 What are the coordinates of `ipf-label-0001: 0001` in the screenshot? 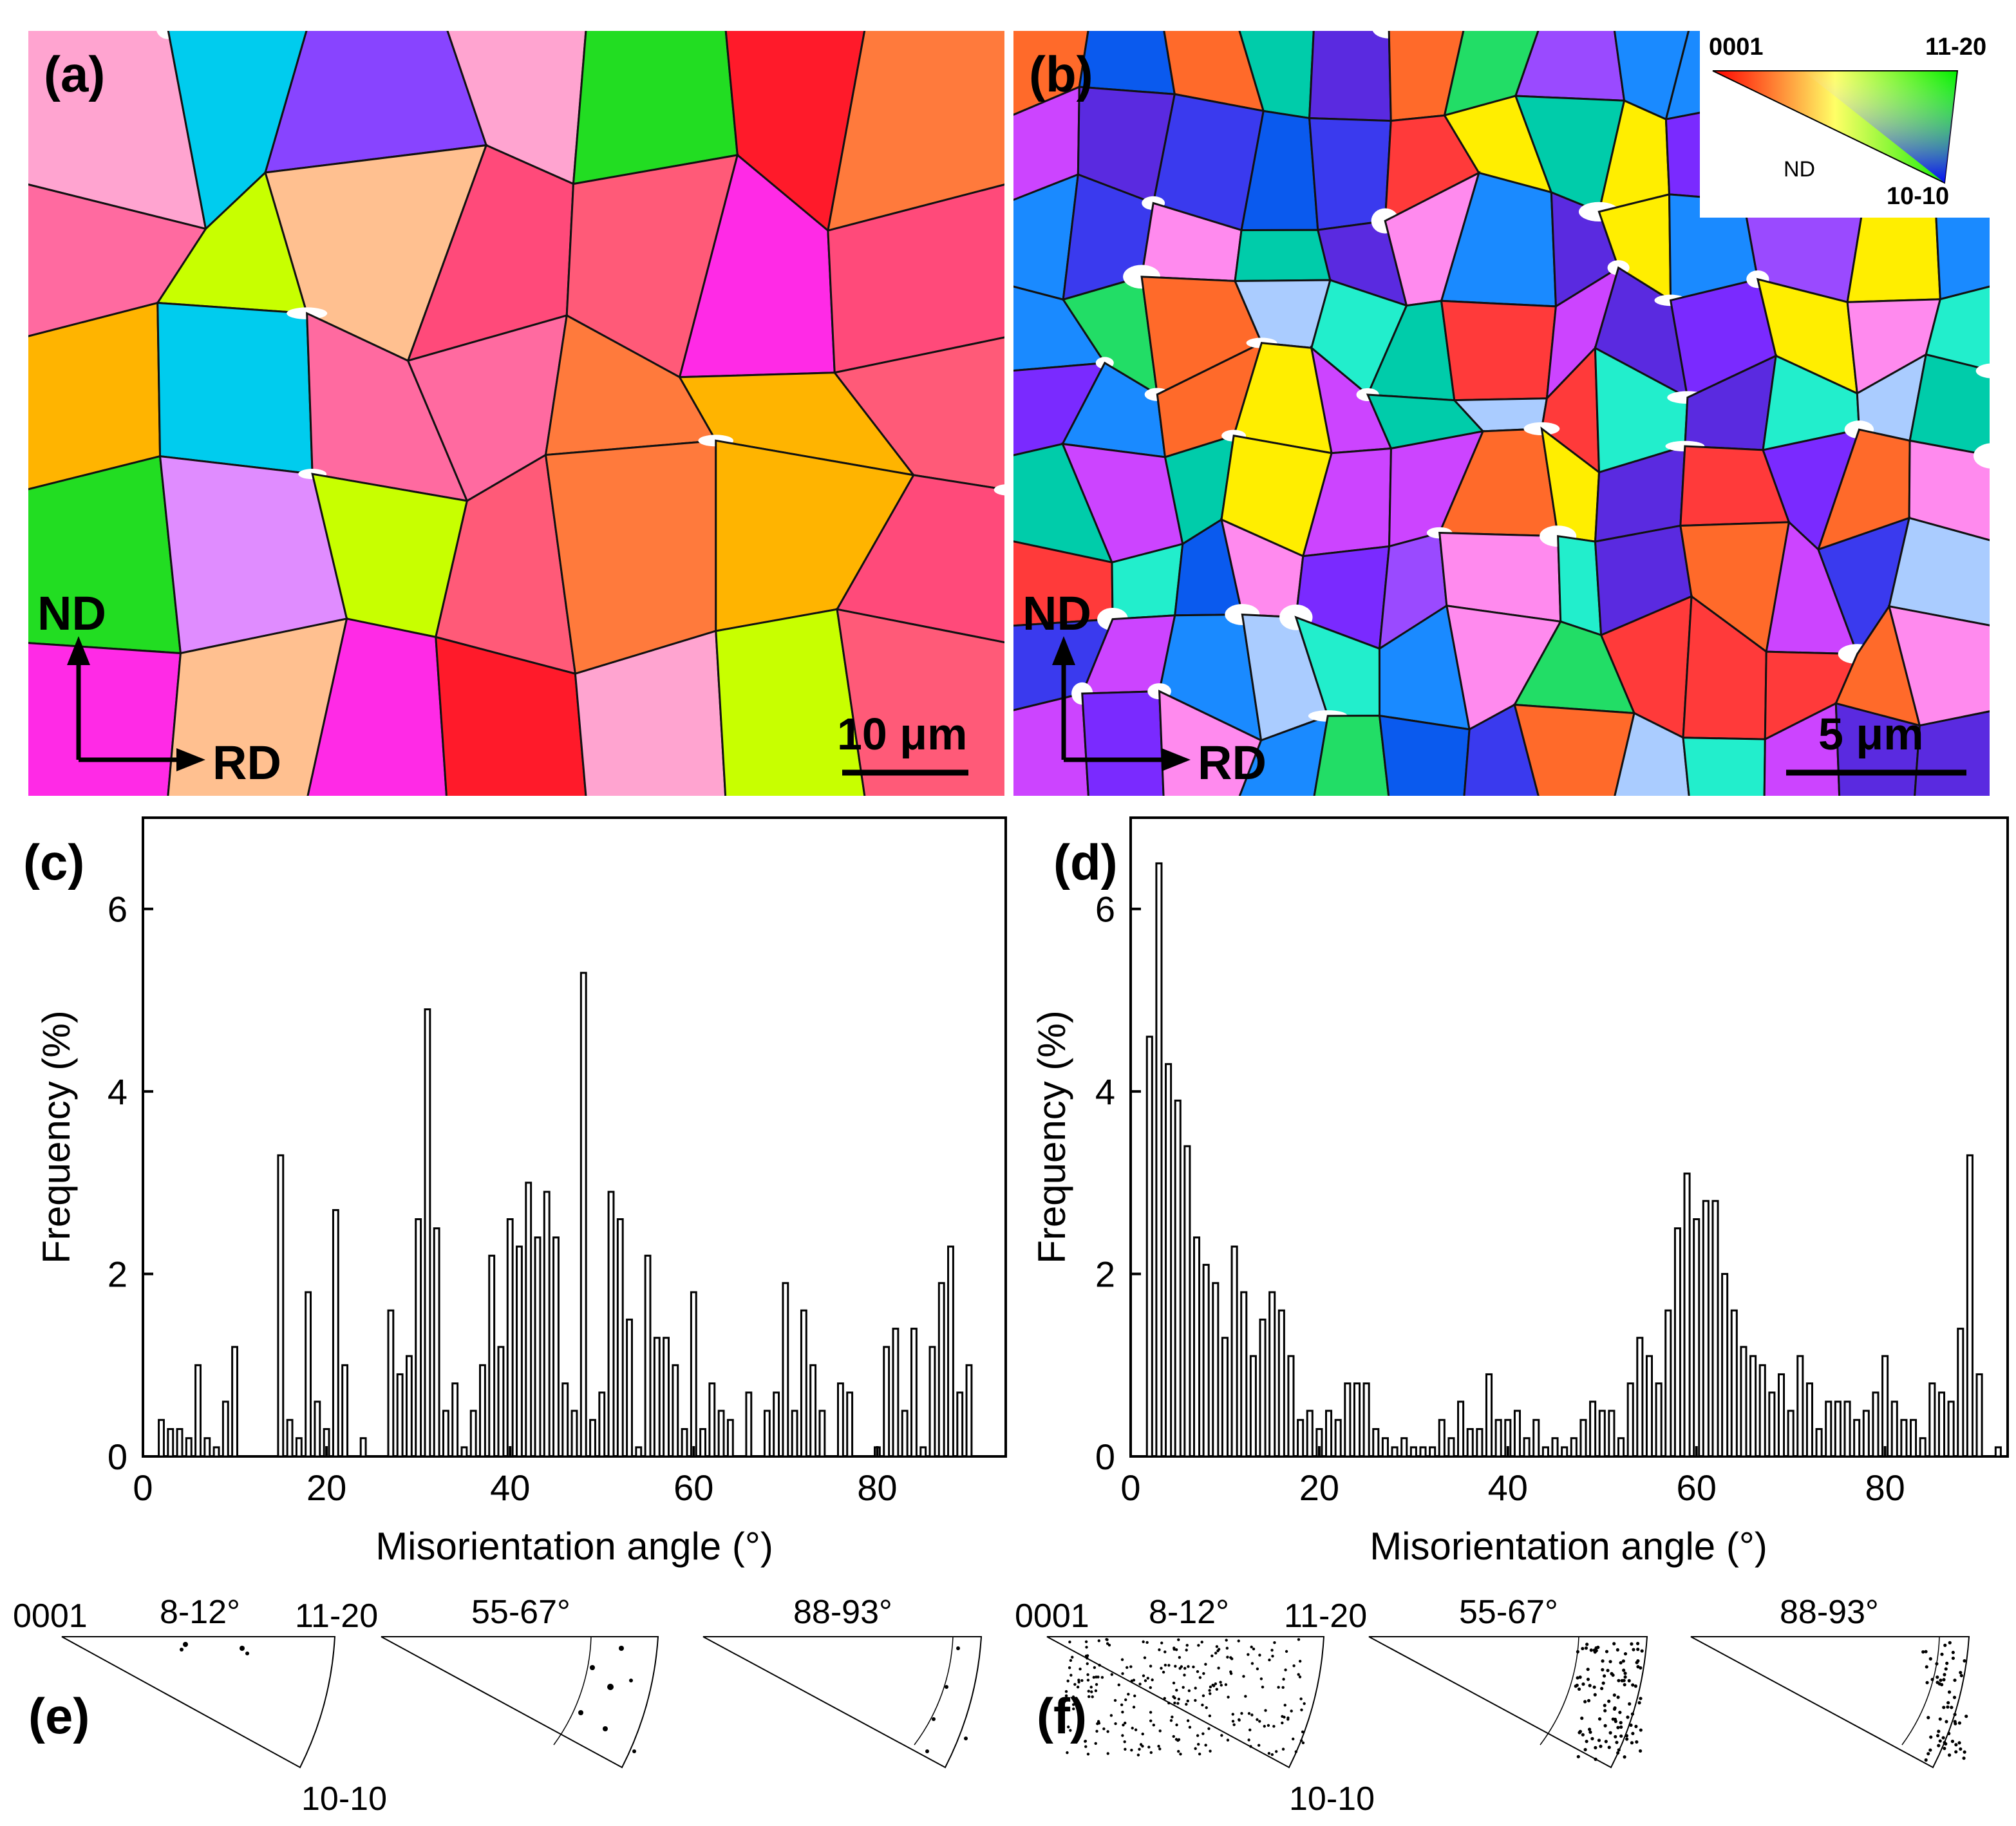 It's located at (1736, 47).